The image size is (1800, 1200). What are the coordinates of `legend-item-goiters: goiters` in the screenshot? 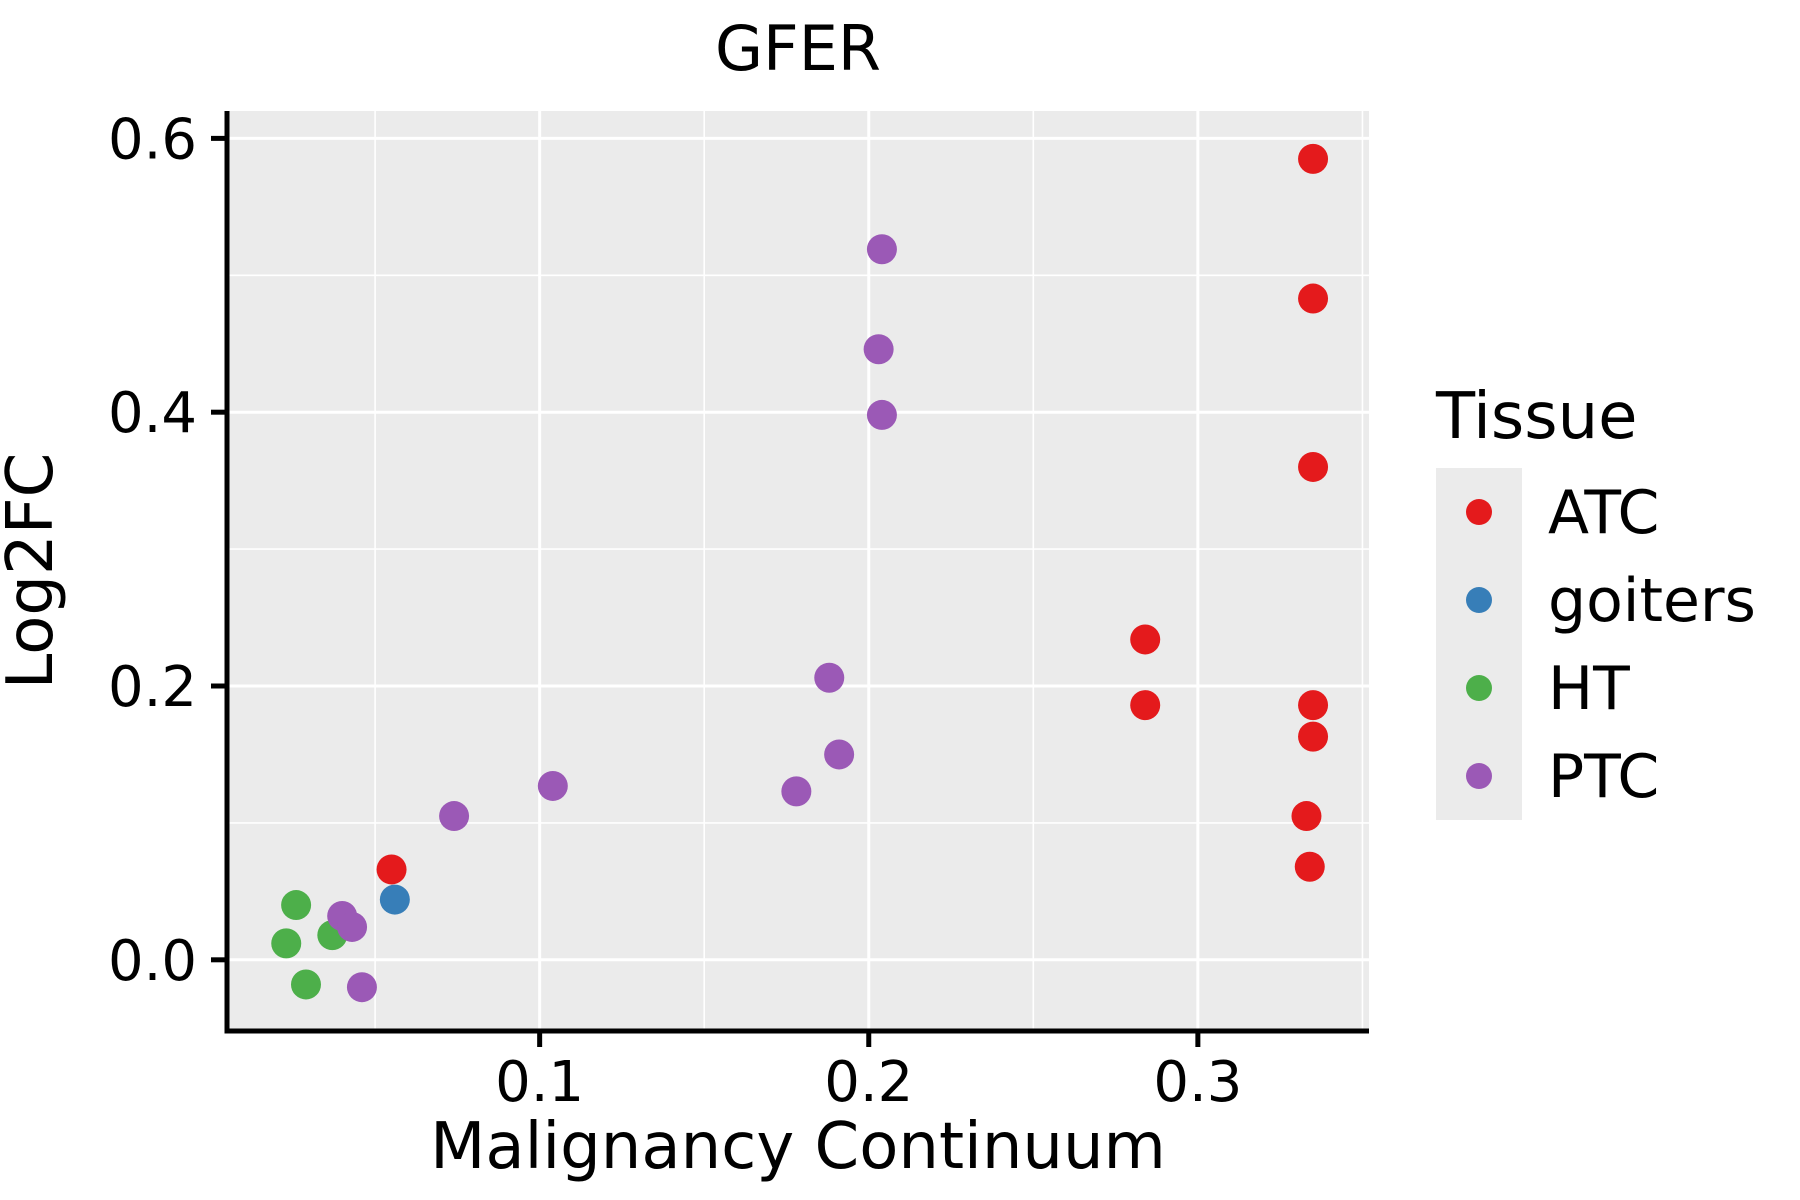 It's located at (1596, 600).